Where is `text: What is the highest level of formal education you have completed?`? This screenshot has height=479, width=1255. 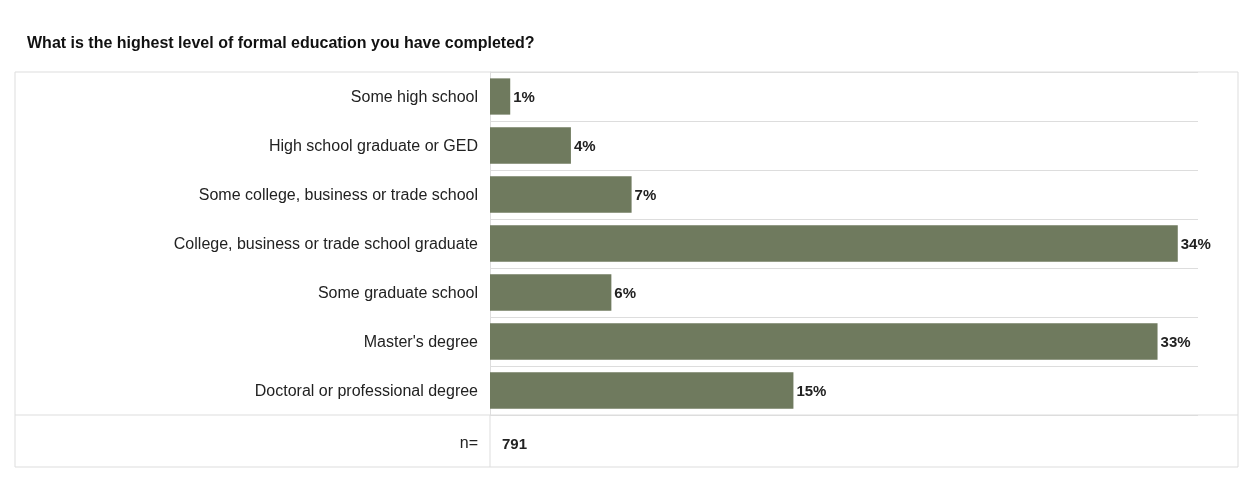 text: What is the highest level of formal education you have completed? is located at coordinates (281, 42).